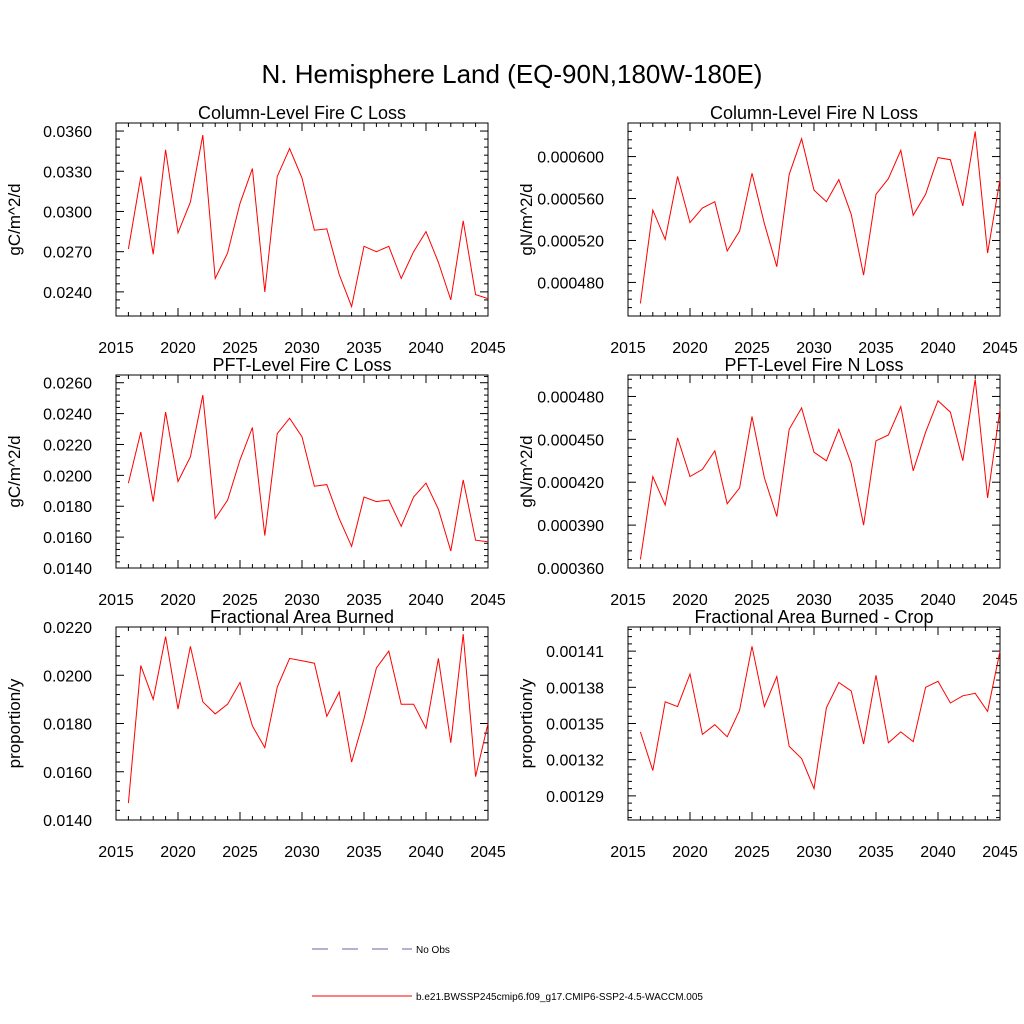  What do you see at coordinates (570, 440) in the screenshot?
I see `y-tick-label: 0.000450` at bounding box center [570, 440].